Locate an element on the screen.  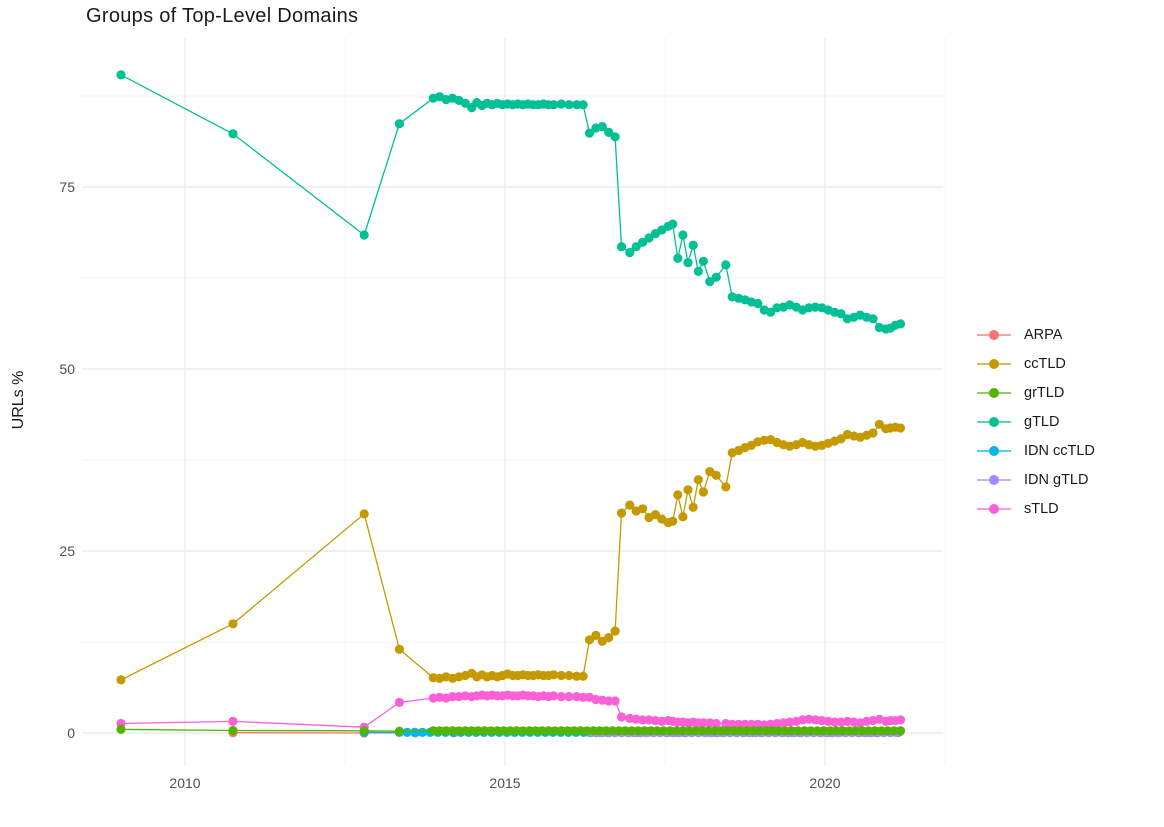
chart-title: Groups of Top-Level Domains is located at coordinates (222, 16).